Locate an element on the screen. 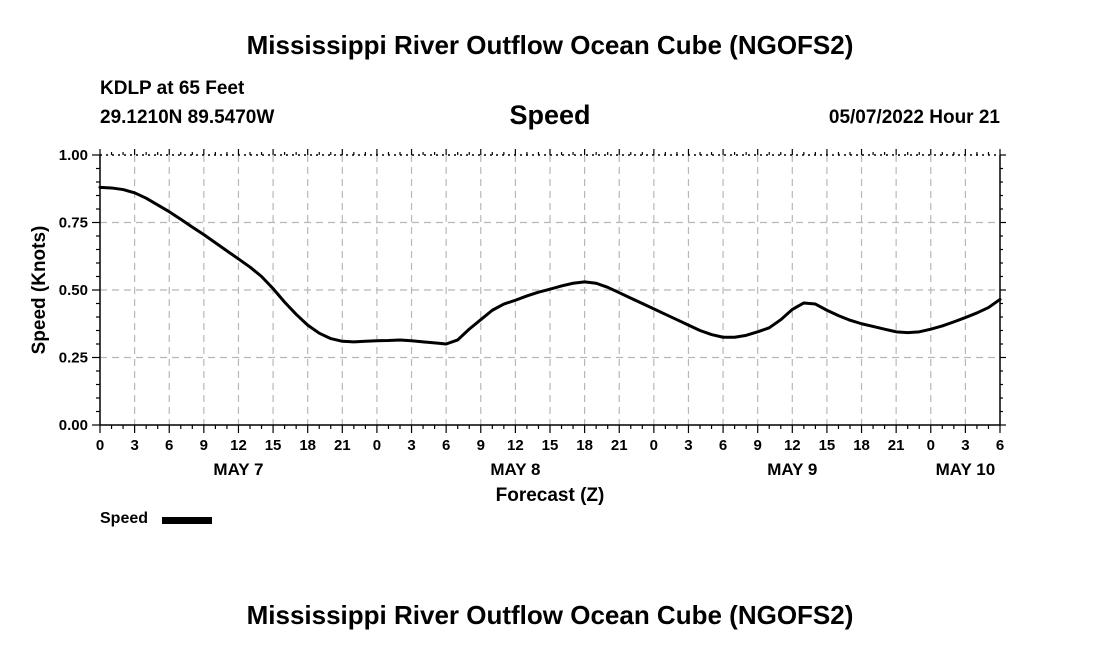 The height and width of the screenshot is (650, 1100). x-day-label: MAY 9 is located at coordinates (792, 469).